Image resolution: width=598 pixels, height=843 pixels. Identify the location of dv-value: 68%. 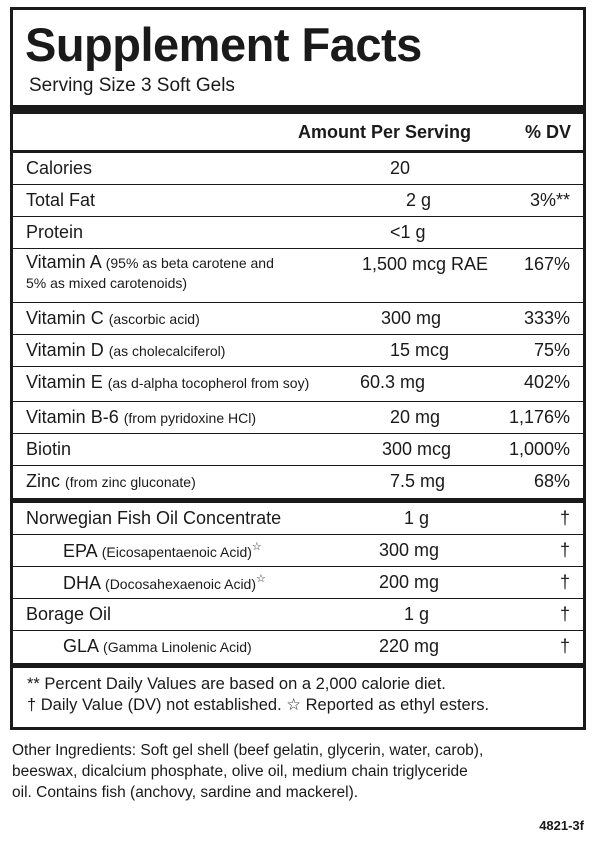
(551, 481).